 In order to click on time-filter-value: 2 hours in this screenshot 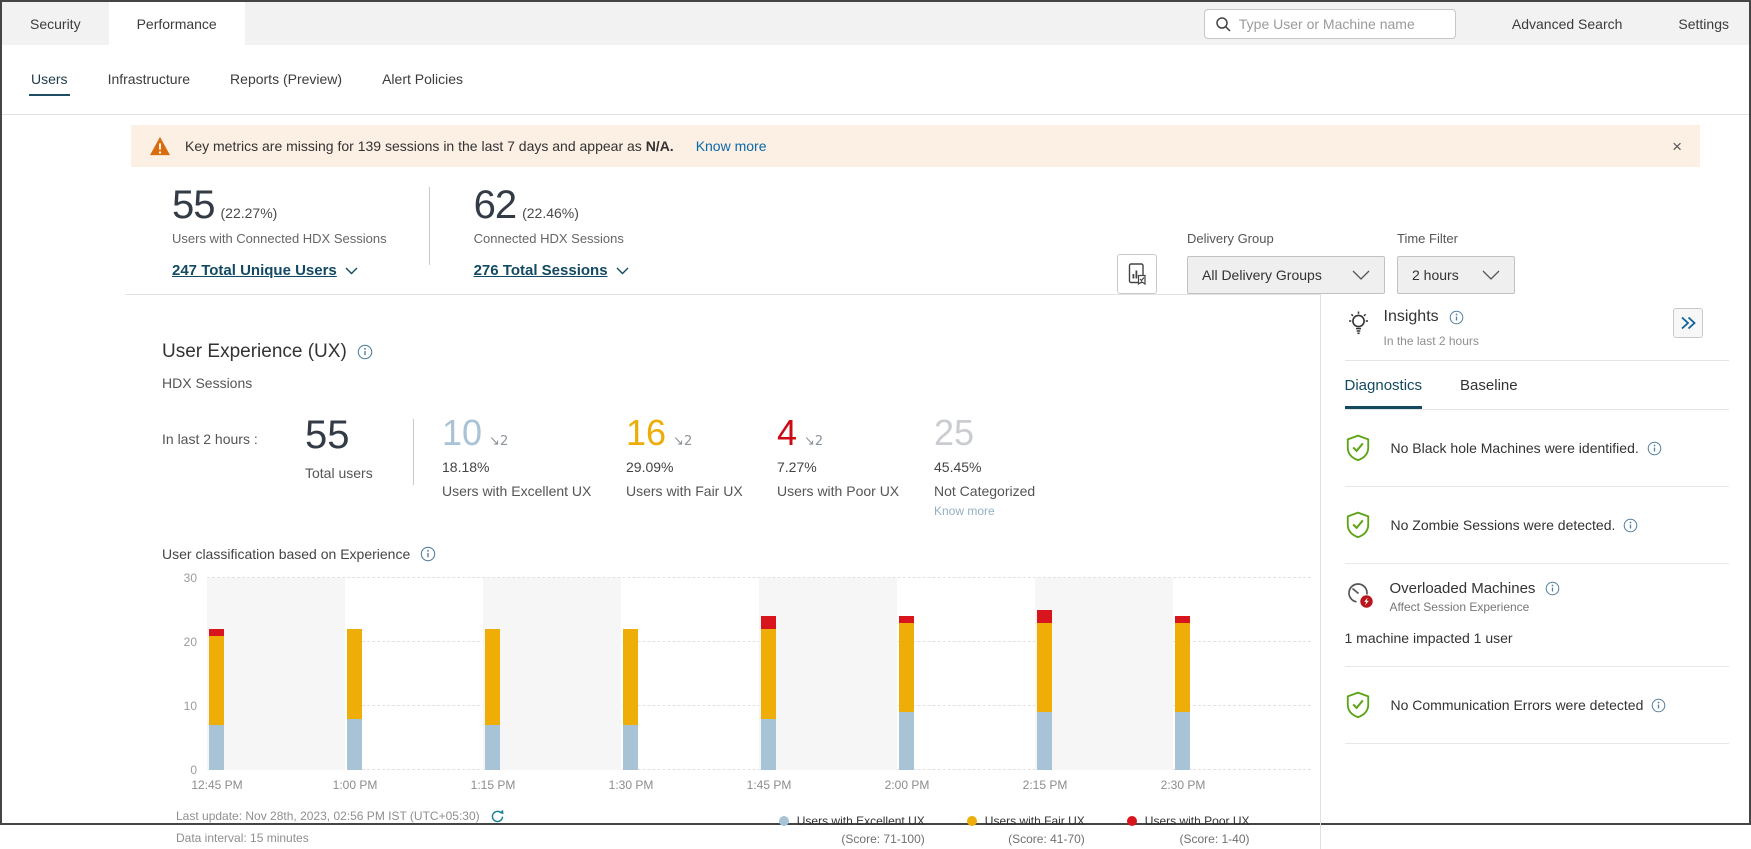, I will do `click(1435, 275)`.